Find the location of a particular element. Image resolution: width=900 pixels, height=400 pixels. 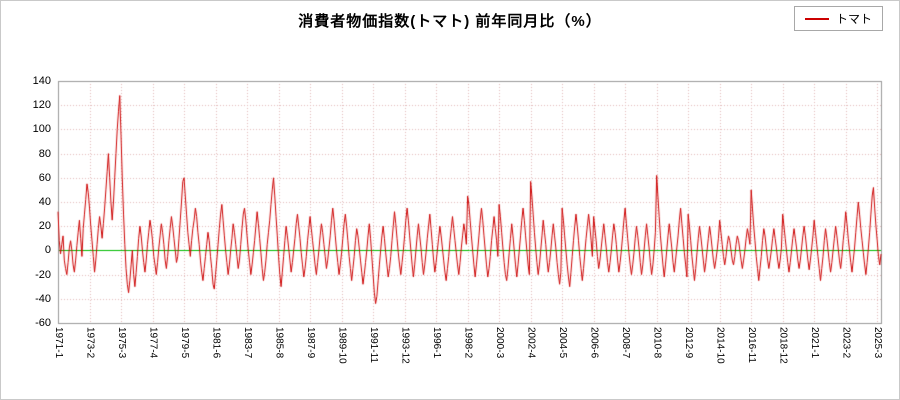

x-tick-label: 2016-11 is located at coordinates (752, 345).